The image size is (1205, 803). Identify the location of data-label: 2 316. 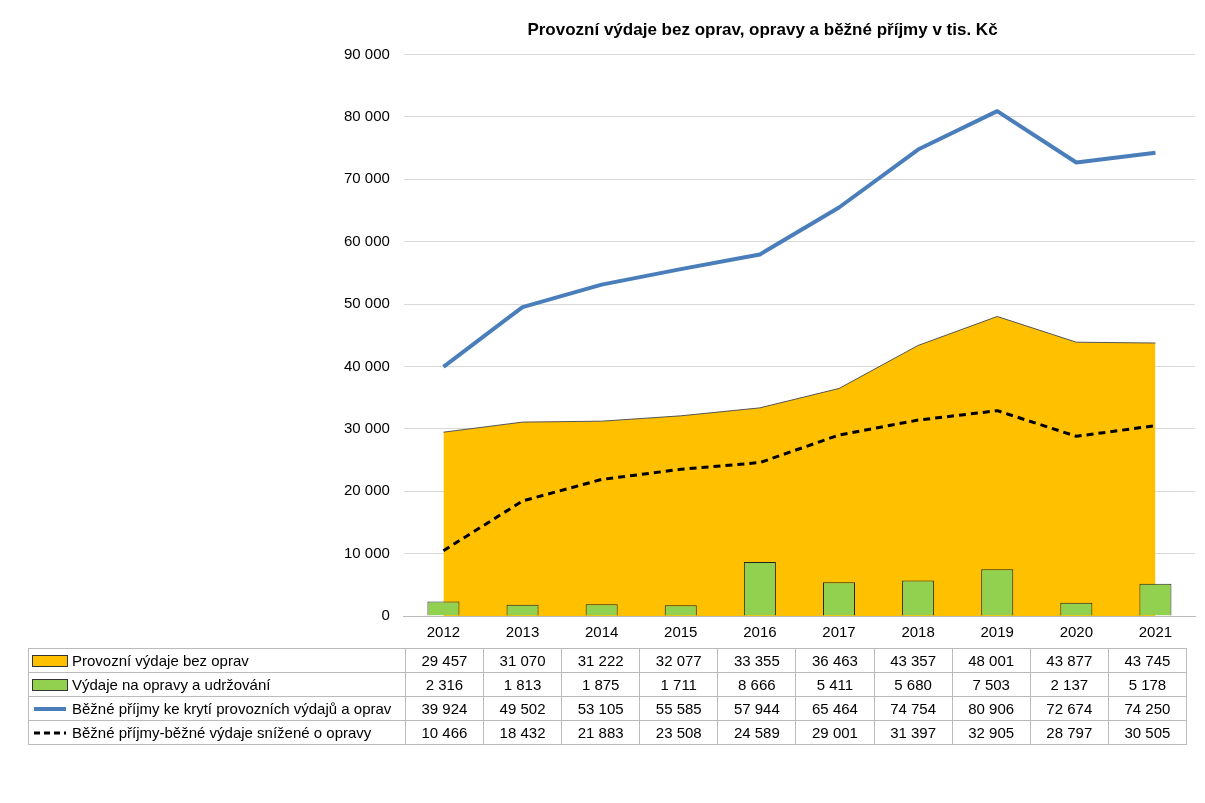
(444, 684).